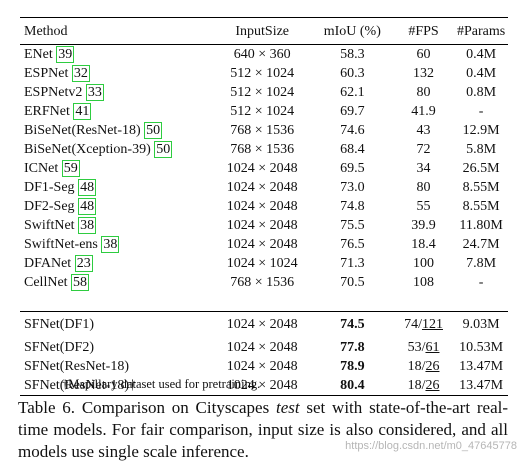 The width and height of the screenshot is (527, 466). What do you see at coordinates (264, 168) in the screenshot?
I see `table-row: ICNet 59 1024 × 2048 69.5 34 26.5M` at bounding box center [264, 168].